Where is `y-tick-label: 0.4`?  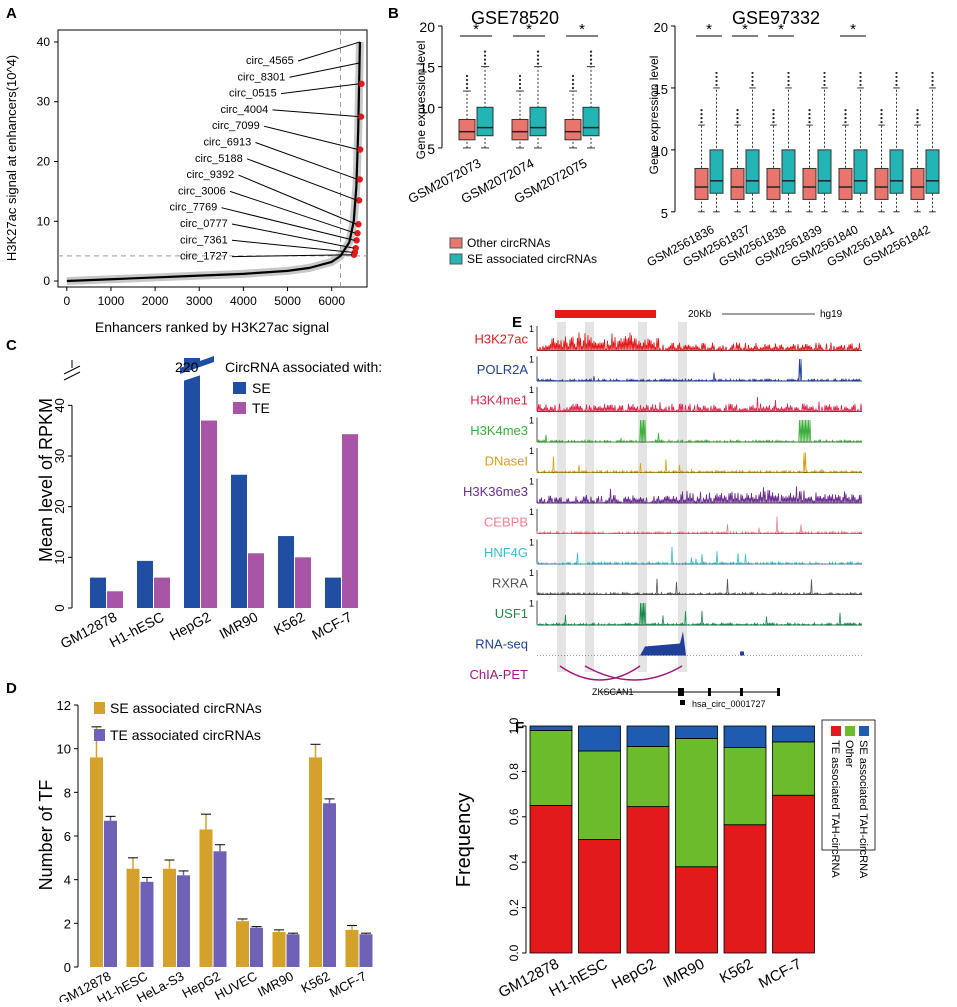 y-tick-label: 0.4 is located at coordinates (514, 862).